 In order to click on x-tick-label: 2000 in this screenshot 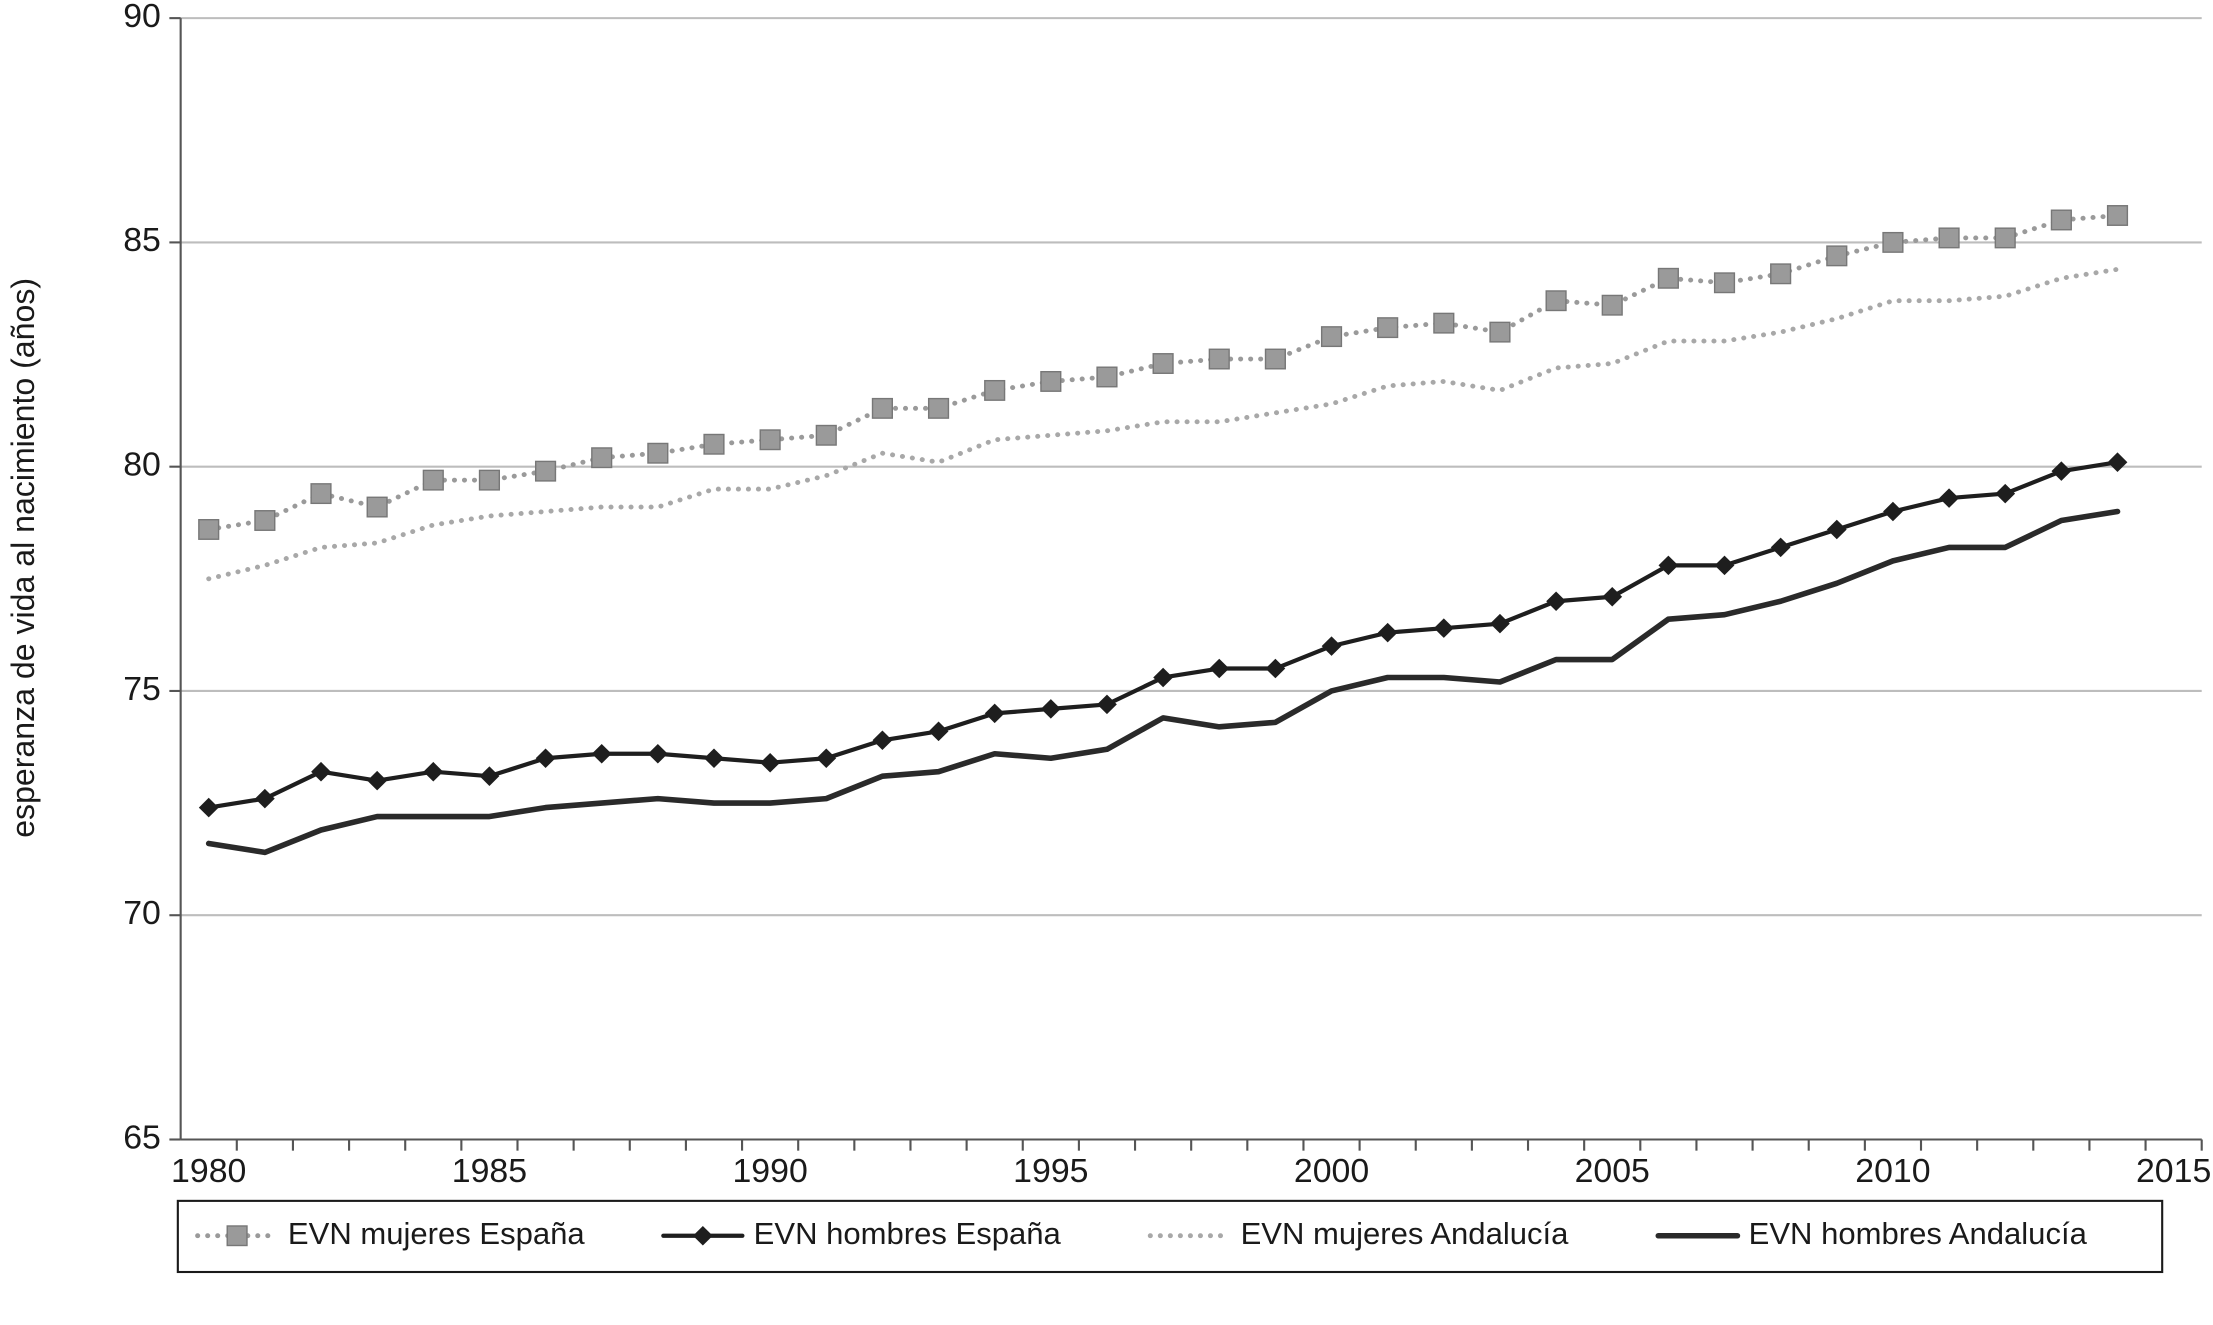, I will do `click(1331, 1171)`.